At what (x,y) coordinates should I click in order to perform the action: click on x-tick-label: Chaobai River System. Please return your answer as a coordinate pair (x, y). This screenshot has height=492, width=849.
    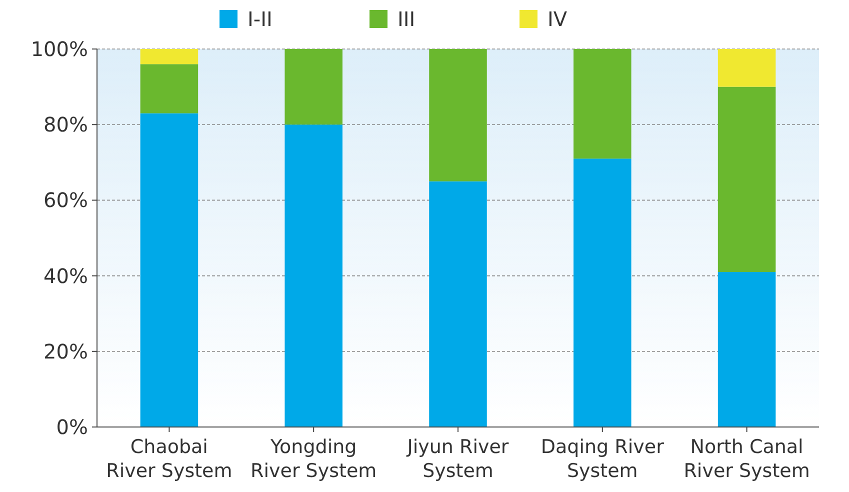
    Looking at the image, I should click on (169, 459).